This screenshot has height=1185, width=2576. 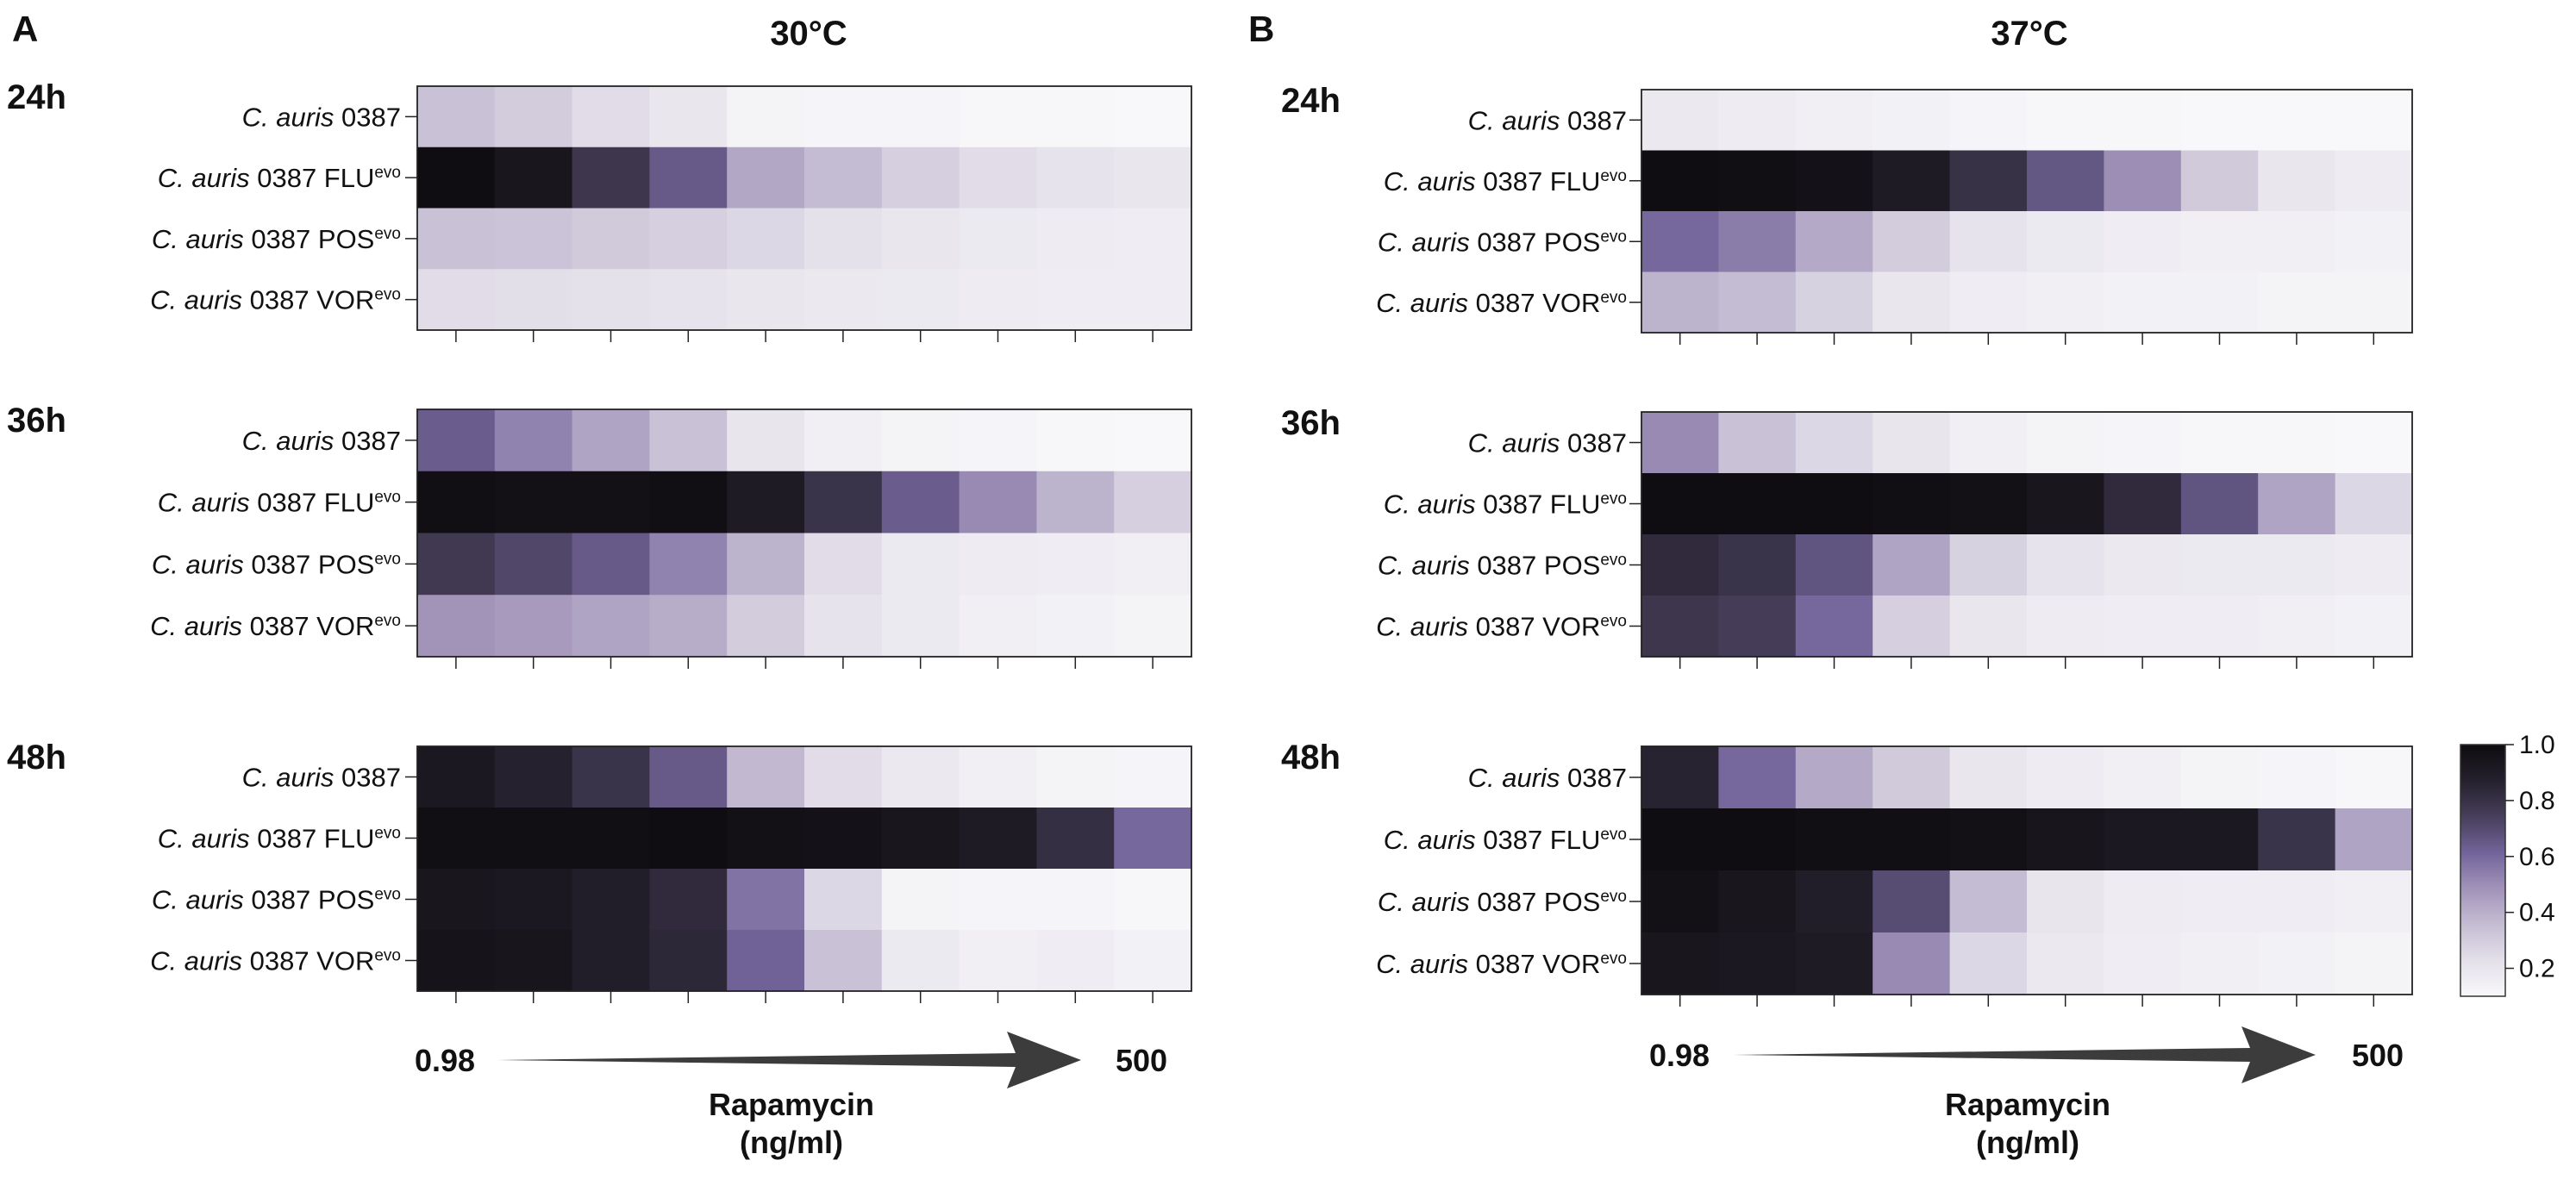 I want to click on panel-a-axis-high: 500, so click(x=1141, y=1060).